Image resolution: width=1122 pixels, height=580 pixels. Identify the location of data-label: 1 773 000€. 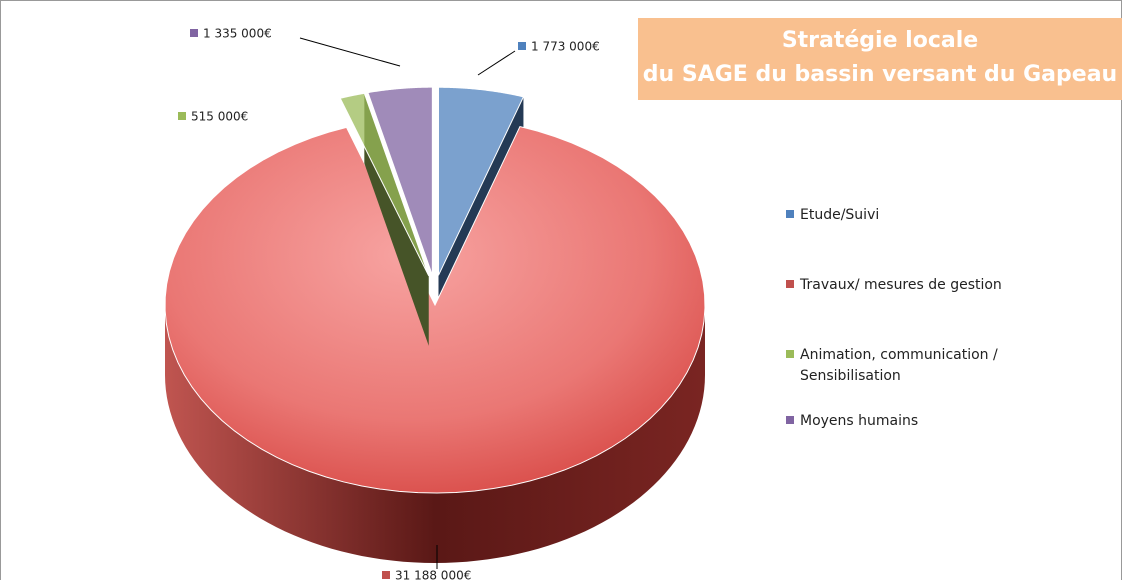
(565, 47).